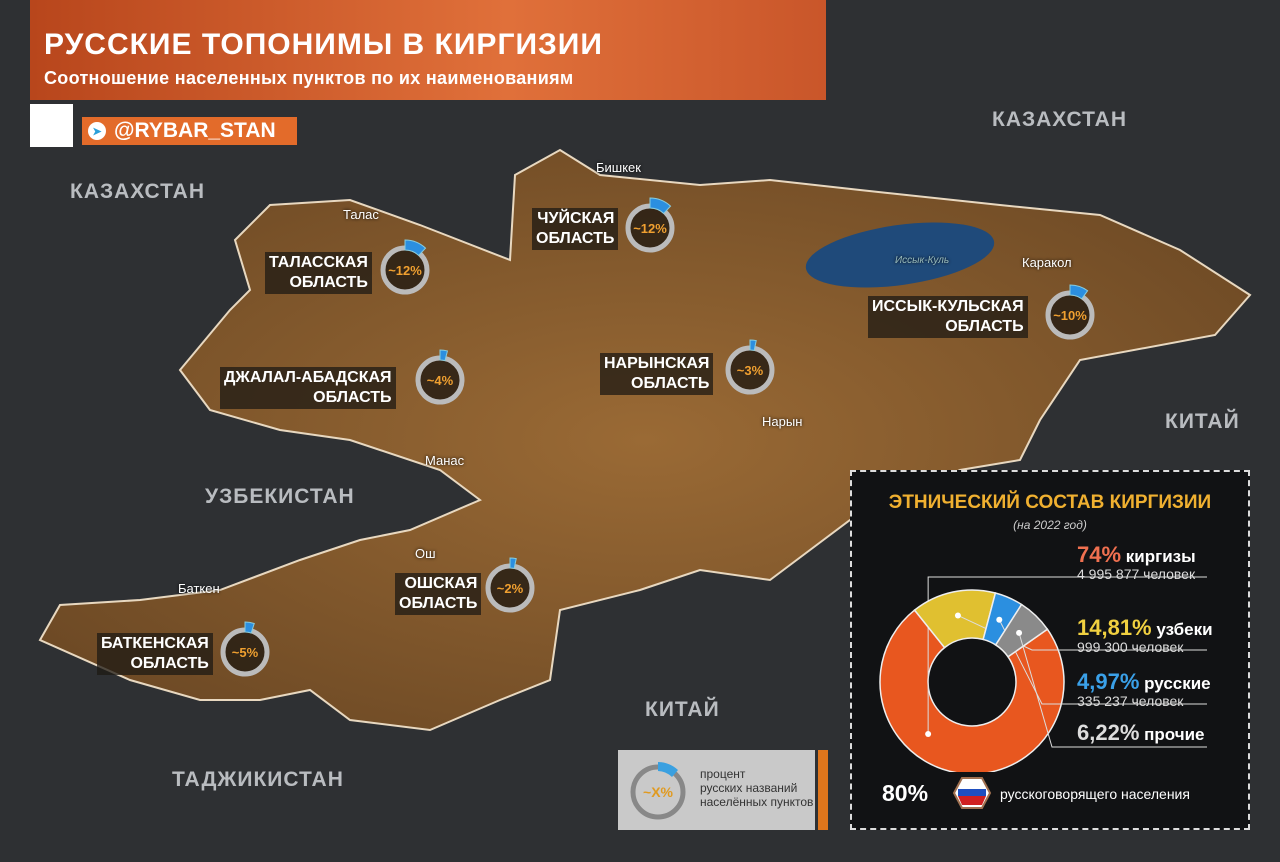  Describe the element at coordinates (1145, 635) in the screenshot. I see `legend-item: 14,81% узбеки 999 300 человек` at that location.